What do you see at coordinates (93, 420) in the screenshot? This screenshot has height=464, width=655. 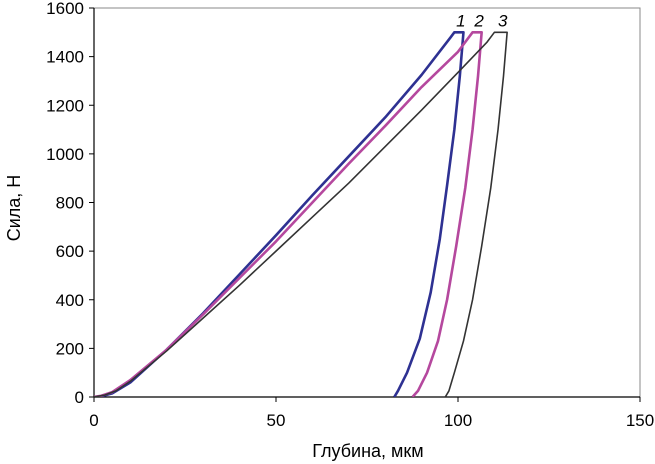 I see `x-tick-label: 0` at bounding box center [93, 420].